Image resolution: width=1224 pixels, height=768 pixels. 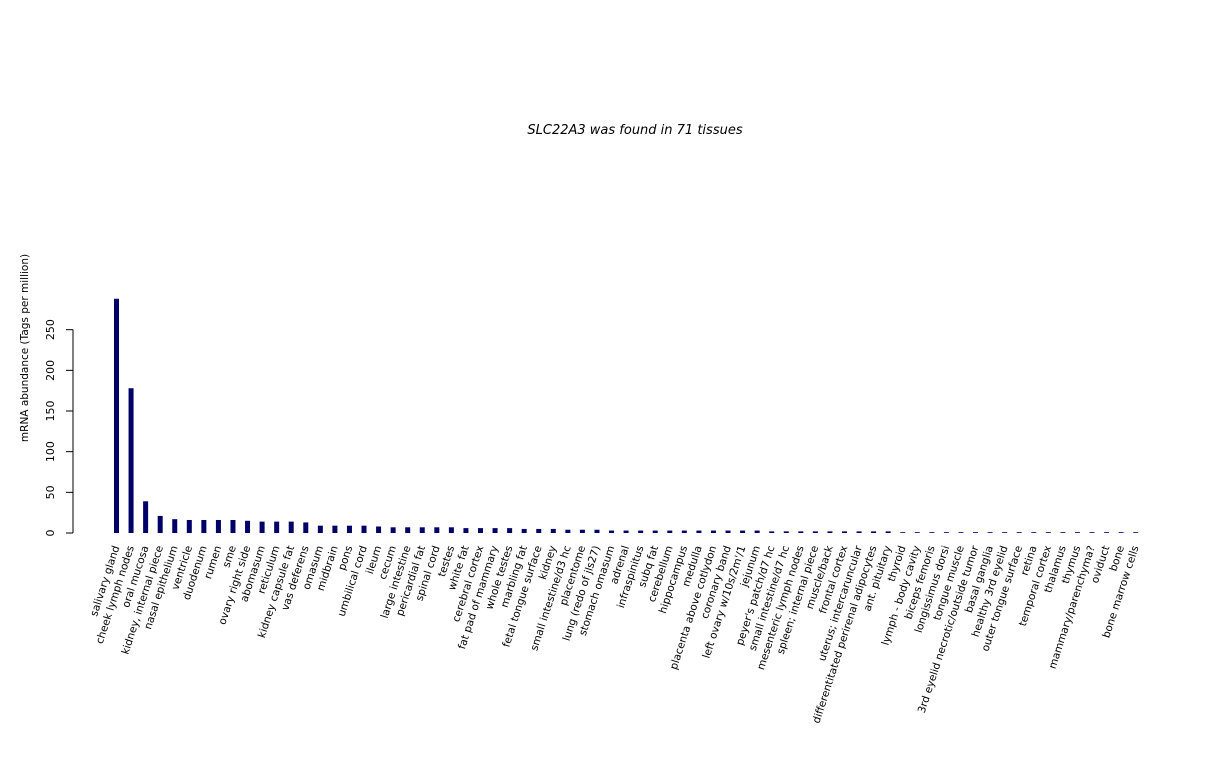 What do you see at coordinates (25, 348) in the screenshot?
I see `y-axis-label: mRNA abundance (Tags per million)` at bounding box center [25, 348].